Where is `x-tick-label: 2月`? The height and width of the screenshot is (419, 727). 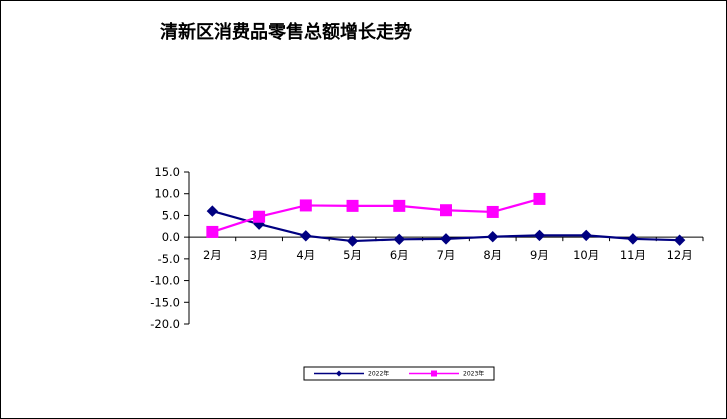 x-tick-label: 2月 is located at coordinates (212, 255).